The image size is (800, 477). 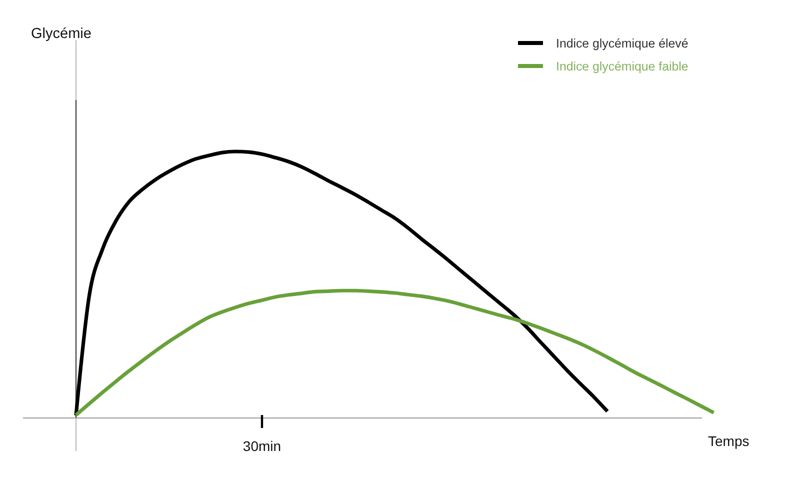 I want to click on text: Glycémie, so click(x=61, y=34).